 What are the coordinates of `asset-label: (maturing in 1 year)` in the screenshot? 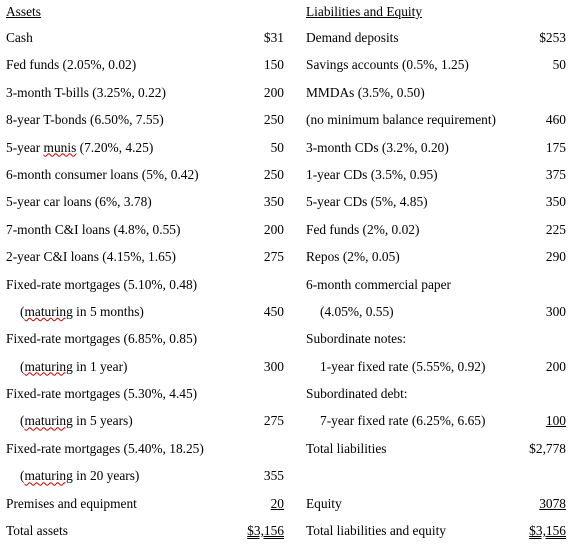 It's located at (73, 366).